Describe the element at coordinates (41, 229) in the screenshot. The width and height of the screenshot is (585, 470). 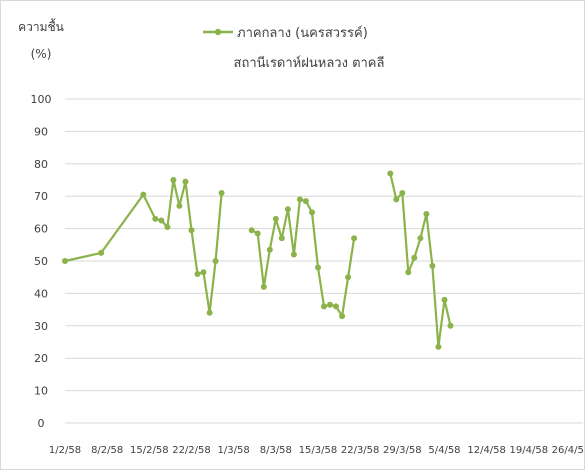
I see `y-tick-label: 60` at that location.